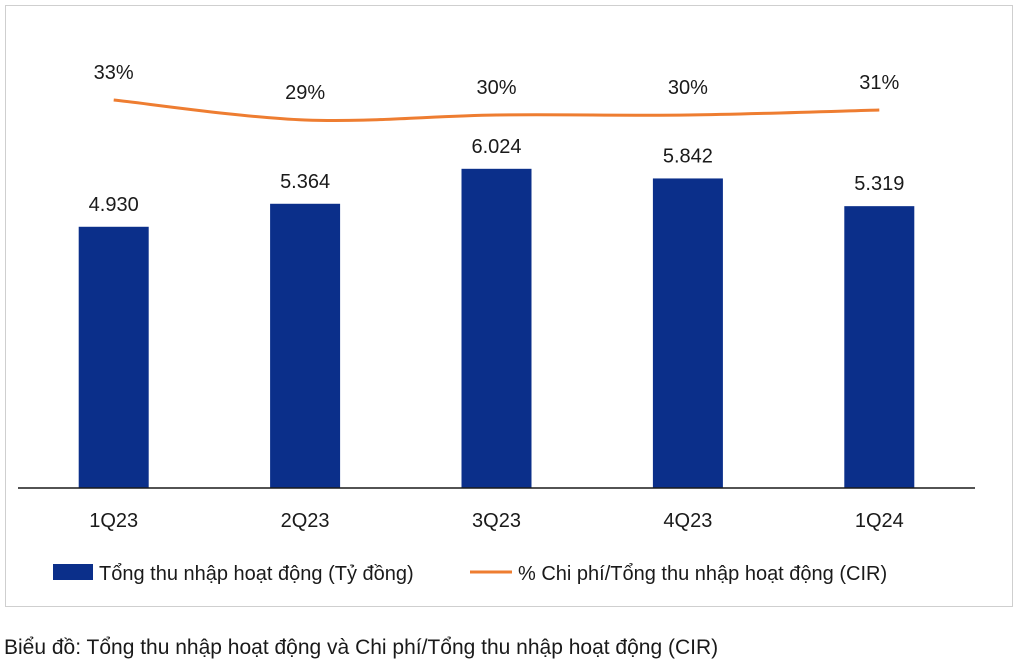 The image size is (1020, 672). What do you see at coordinates (305, 346) in the screenshot?
I see `bar-2Q23` at bounding box center [305, 346].